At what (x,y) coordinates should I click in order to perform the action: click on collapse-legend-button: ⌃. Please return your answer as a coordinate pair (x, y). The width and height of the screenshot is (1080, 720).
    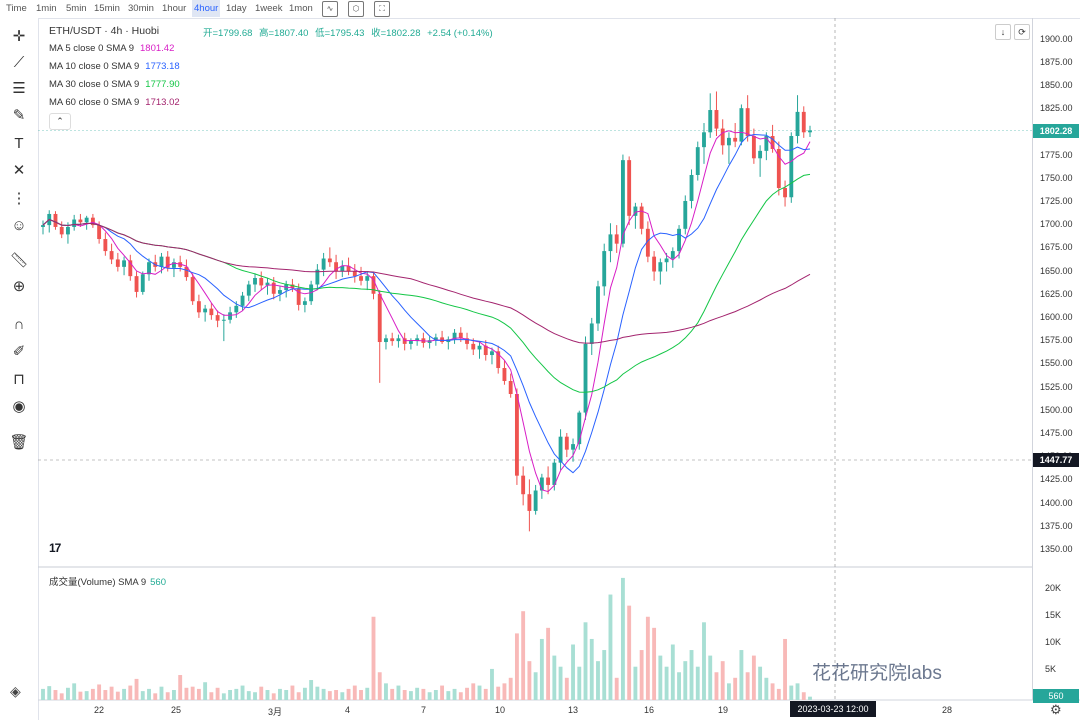
    Looking at the image, I should click on (60, 121).